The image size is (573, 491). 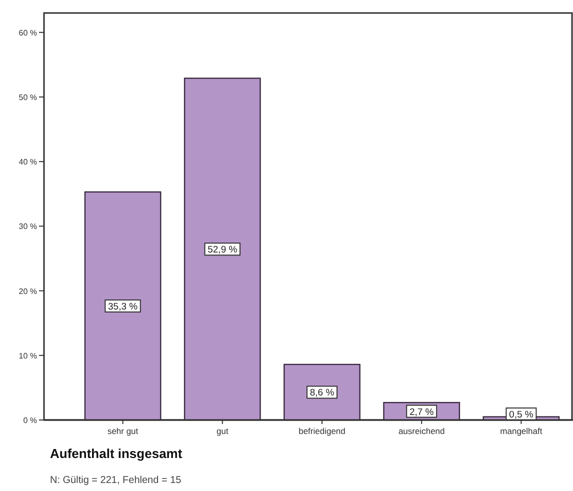 What do you see at coordinates (116, 453) in the screenshot?
I see `x-axis-title: Aufenthalt insgesamt` at bounding box center [116, 453].